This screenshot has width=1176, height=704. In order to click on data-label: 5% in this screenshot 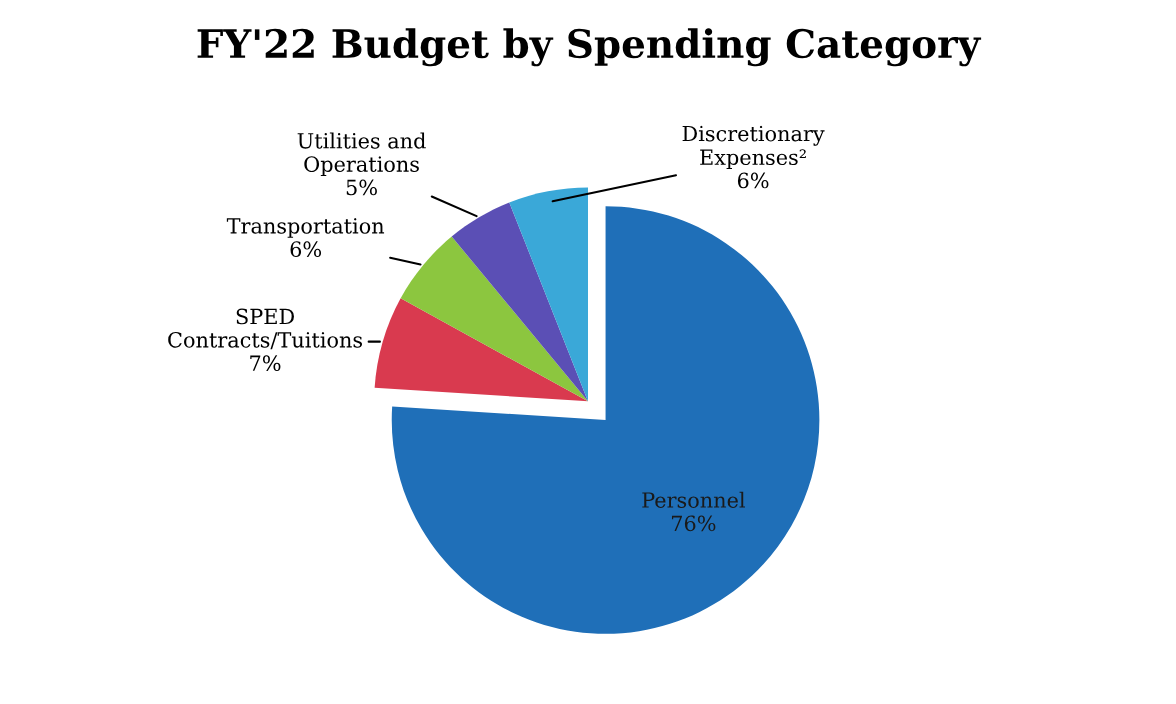, I will do `click(361, 187)`.